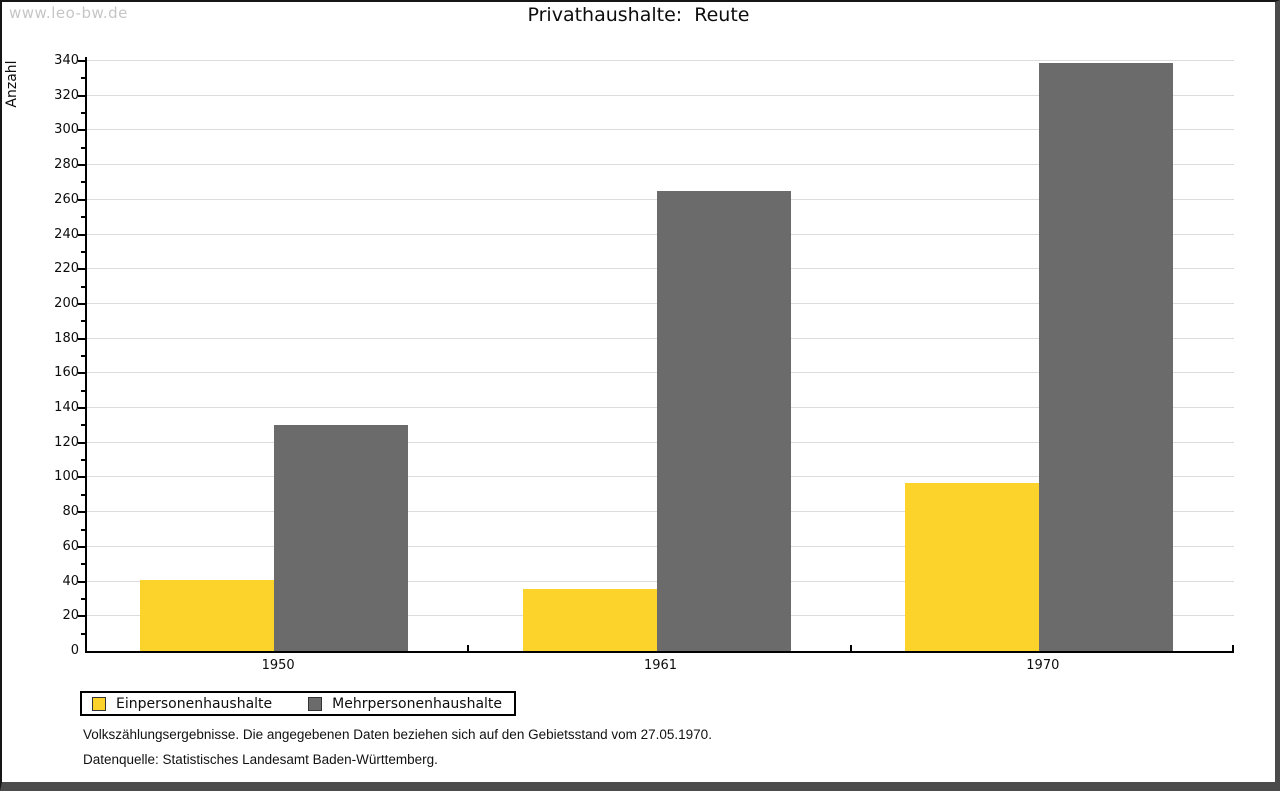  What do you see at coordinates (68, 13) in the screenshot?
I see `watermark: www.leo-bw.de` at bounding box center [68, 13].